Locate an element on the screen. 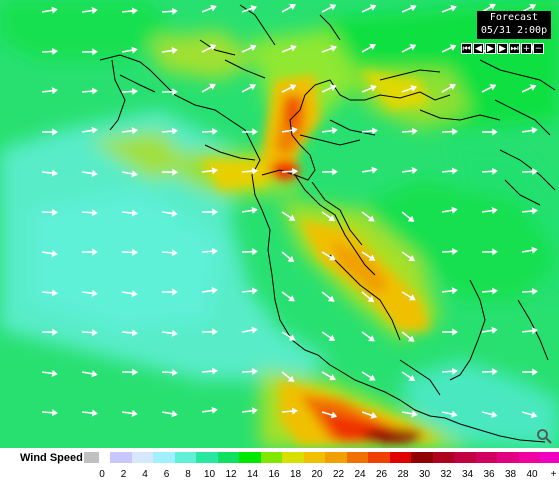 Image resolution: width=559 pixels, height=485 pixels. legend-tick-label: 24 is located at coordinates (360, 474).